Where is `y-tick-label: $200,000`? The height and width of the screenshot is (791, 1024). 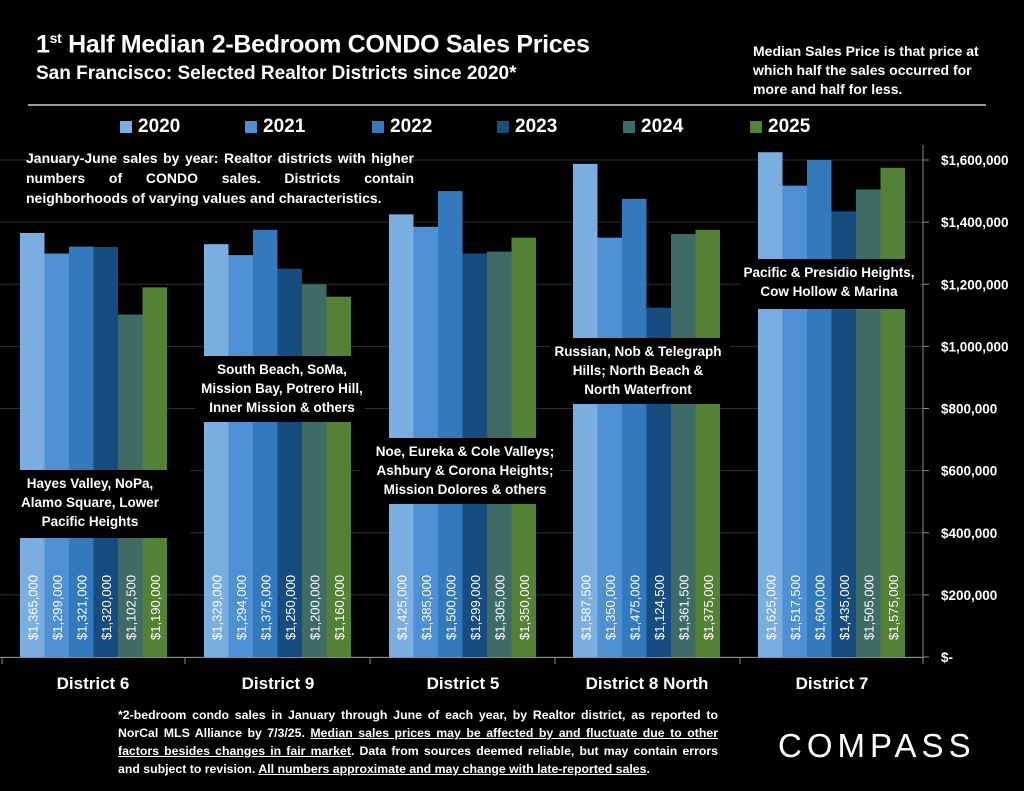
y-tick-label: $200,000 is located at coordinates (969, 595).